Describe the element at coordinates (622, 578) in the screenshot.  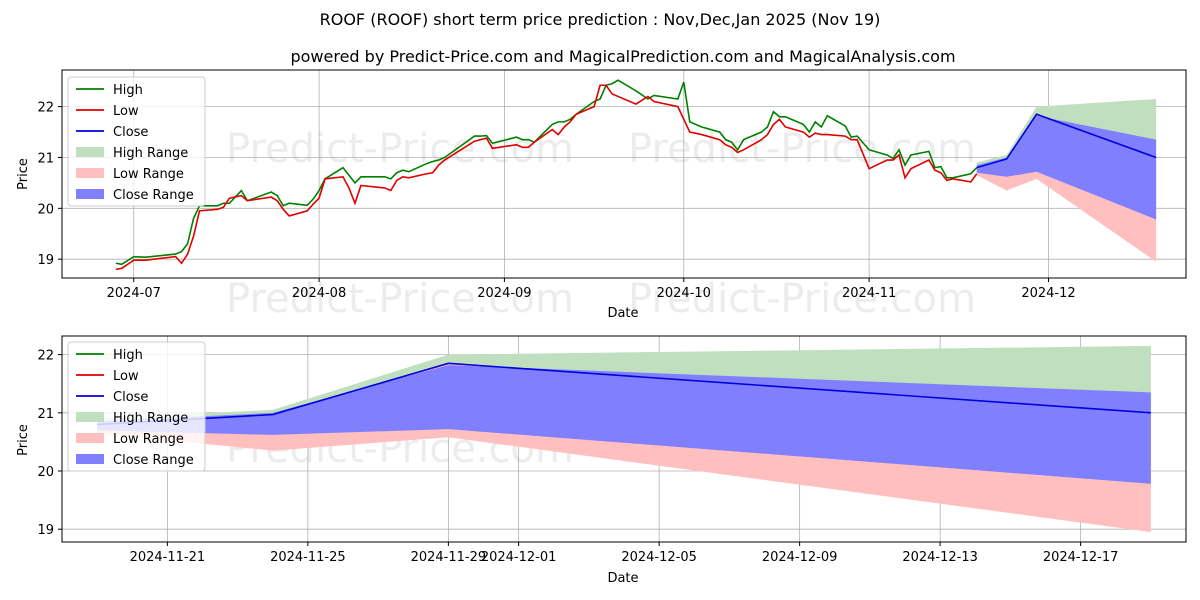
I see `bottom-x-axis-label: Date` at that location.